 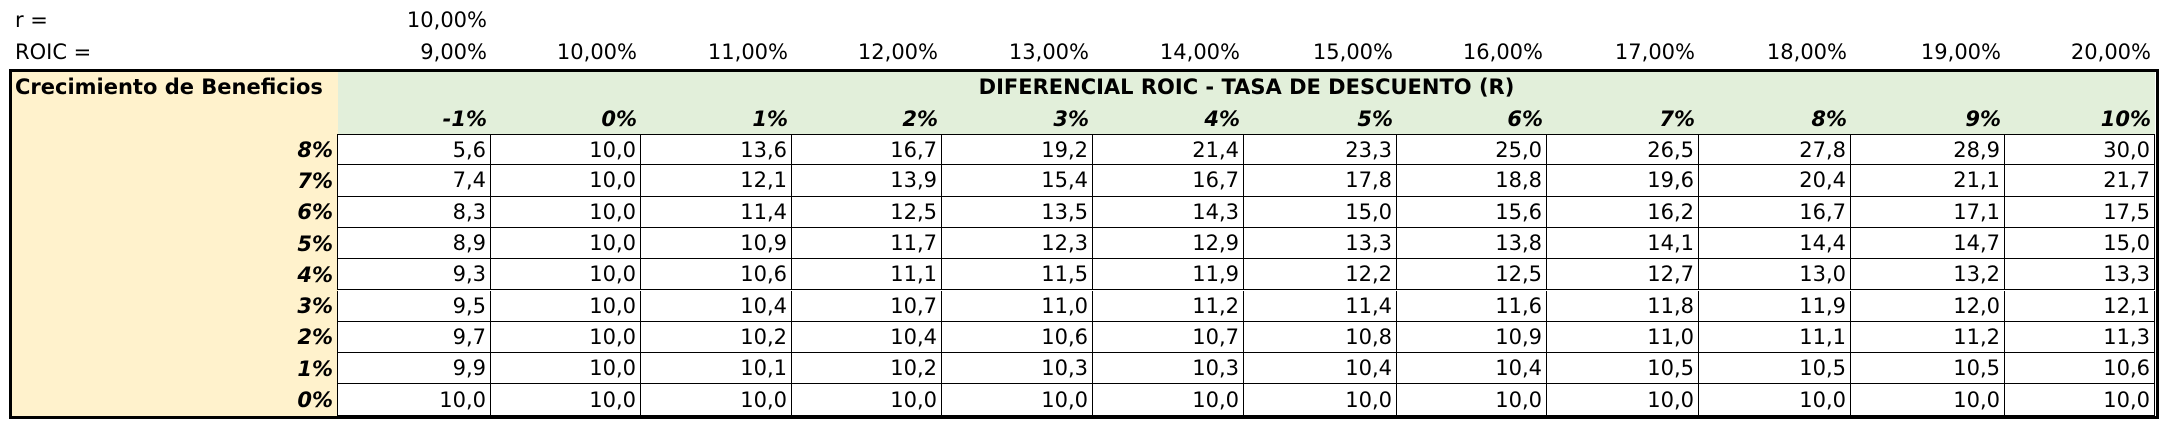 I want to click on value-cell: 11,8, so click(x=1623, y=306).